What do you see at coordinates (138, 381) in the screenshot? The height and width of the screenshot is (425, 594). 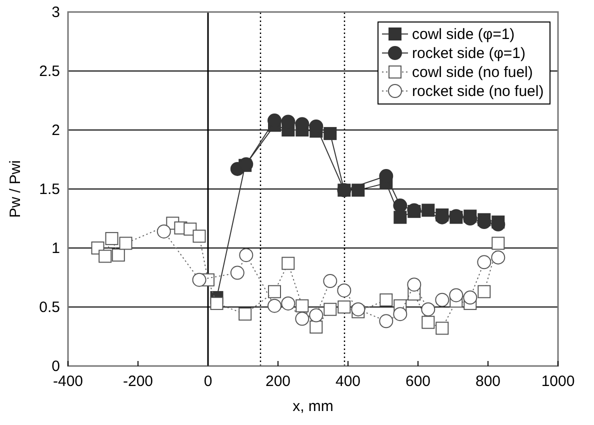 I see `x-tick-label: -200` at bounding box center [138, 381].